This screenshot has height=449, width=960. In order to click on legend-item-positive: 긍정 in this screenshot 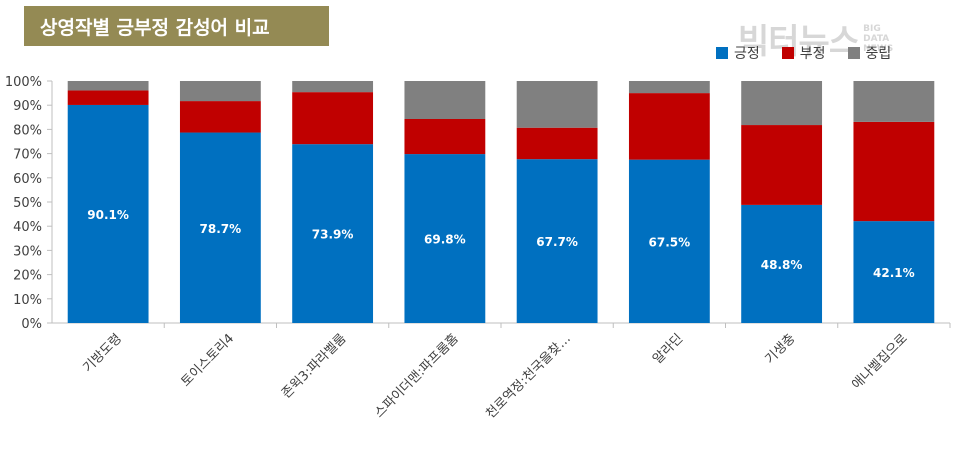, I will do `click(738, 53)`.